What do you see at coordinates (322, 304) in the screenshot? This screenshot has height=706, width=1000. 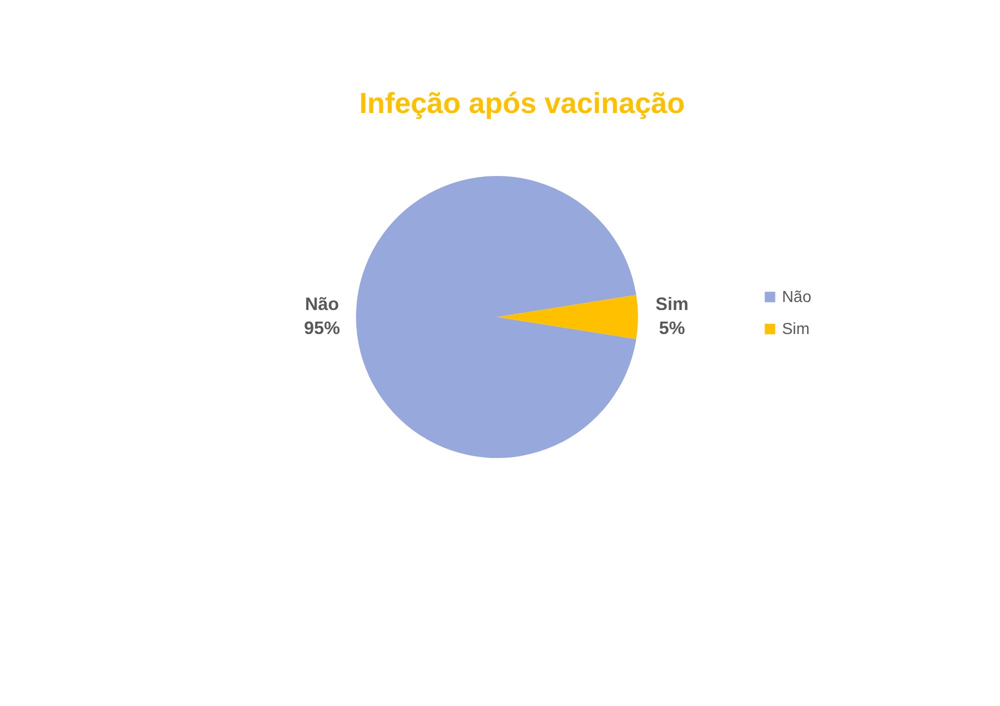 I see `slice-label: Não` at bounding box center [322, 304].